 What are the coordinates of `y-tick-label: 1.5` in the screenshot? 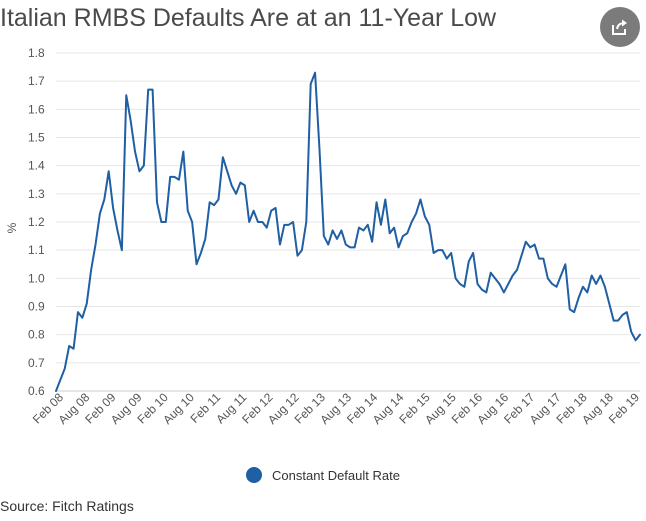 It's located at (36, 138).